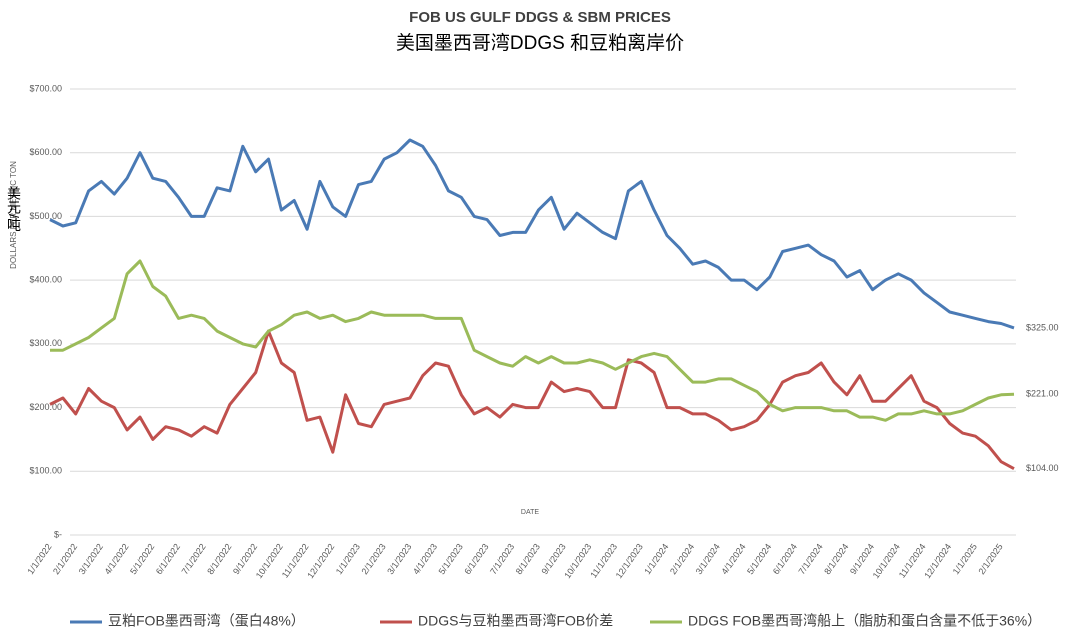 Image resolution: width=1080 pixels, height=638 pixels. What do you see at coordinates (45, 471) in the screenshot?
I see `y-tick-label: $100.00` at bounding box center [45, 471].